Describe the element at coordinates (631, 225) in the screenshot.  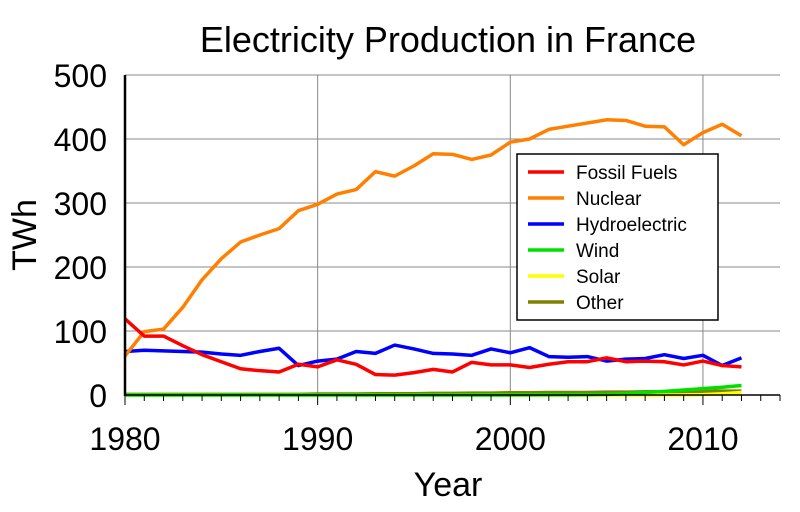
I see `legend-label: Hydroelectric` at that location.